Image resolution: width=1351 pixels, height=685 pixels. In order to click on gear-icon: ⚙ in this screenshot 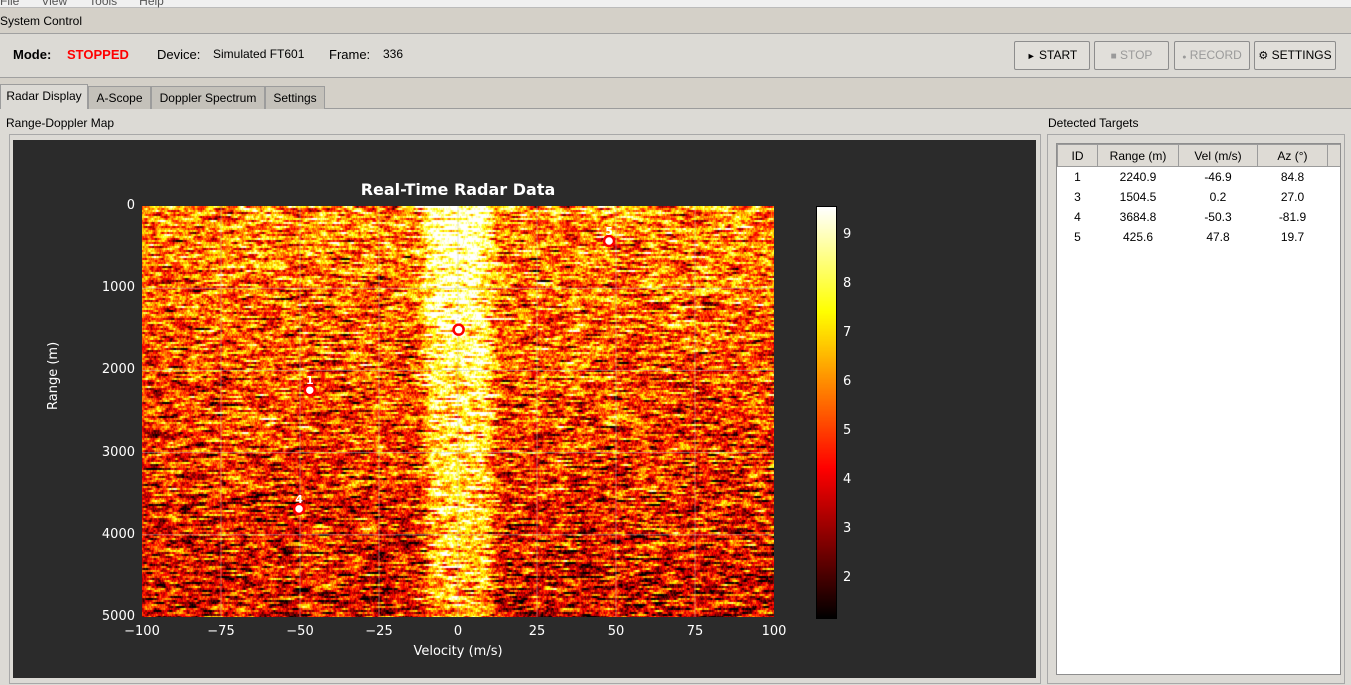, I will do `click(1263, 56)`.